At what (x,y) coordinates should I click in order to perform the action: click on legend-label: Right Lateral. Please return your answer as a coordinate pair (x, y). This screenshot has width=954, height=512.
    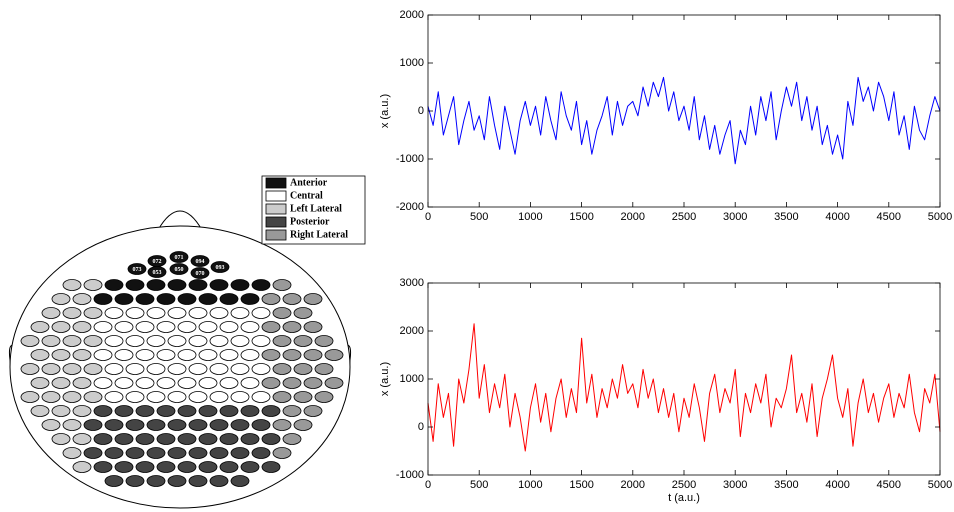
    Looking at the image, I should click on (319, 234).